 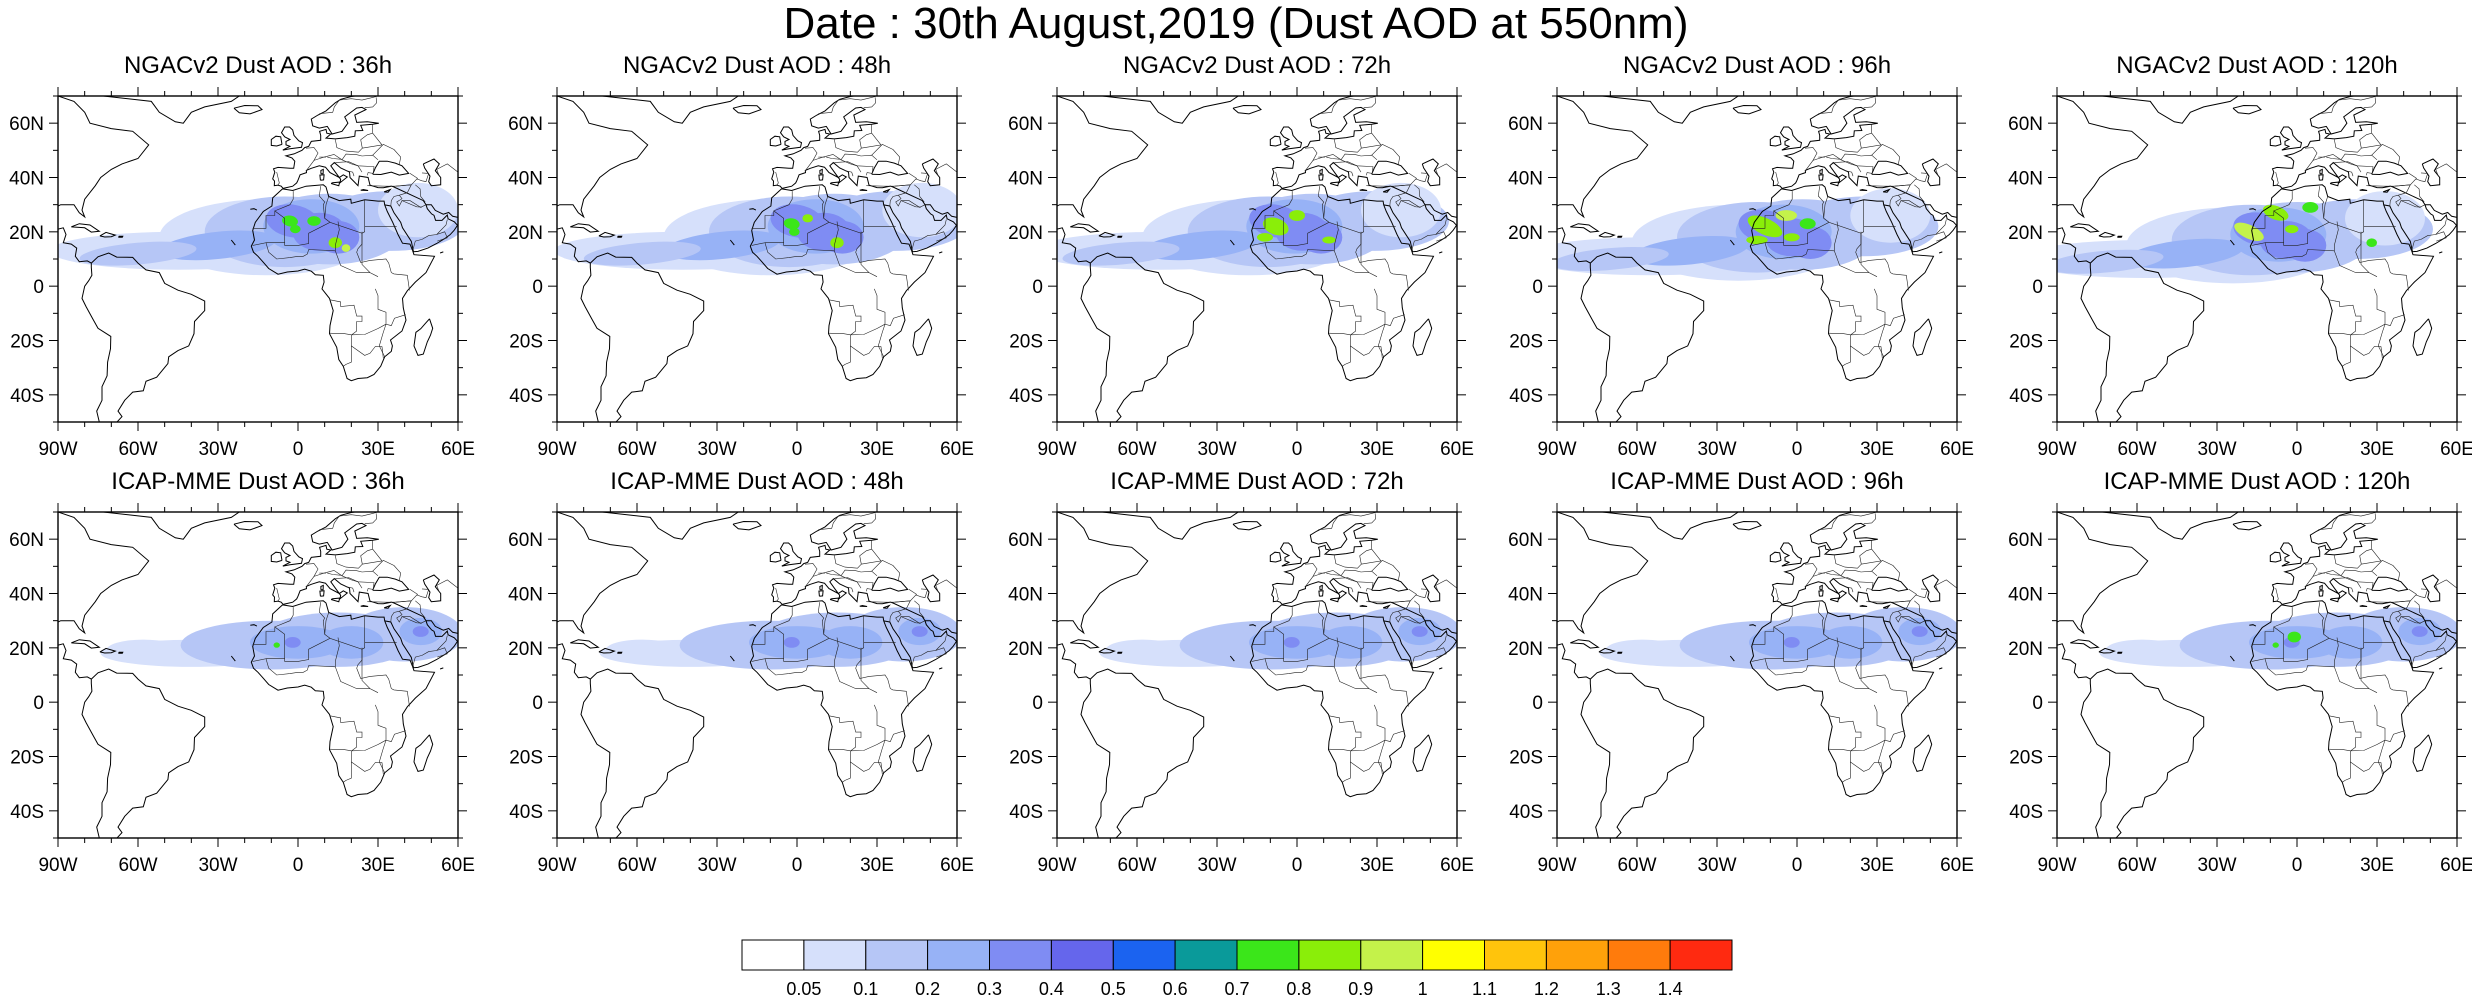 I want to click on panel-title: ICAP-MME Dust AOD : 36h, so click(x=258, y=481).